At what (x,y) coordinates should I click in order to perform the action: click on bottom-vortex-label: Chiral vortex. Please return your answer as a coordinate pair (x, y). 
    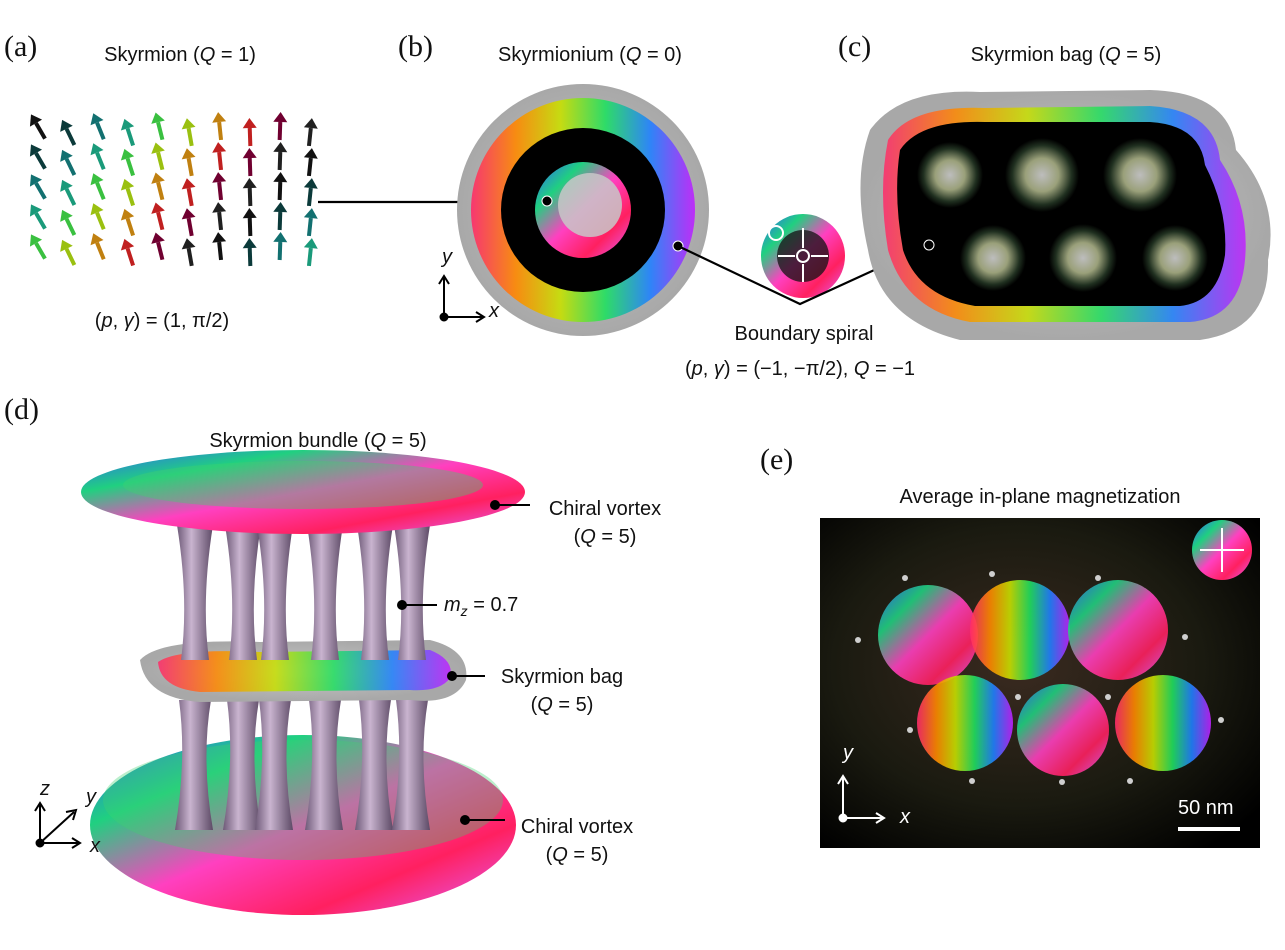
    Looking at the image, I should click on (577, 827).